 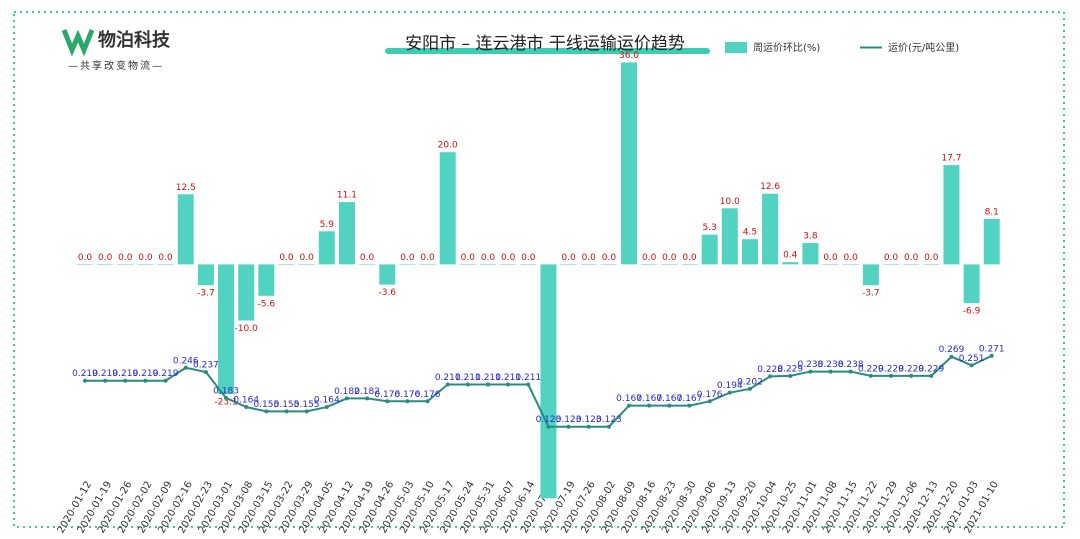 What do you see at coordinates (786, 48) in the screenshot?
I see `legend-label: 周运价环比(%)` at bounding box center [786, 48].